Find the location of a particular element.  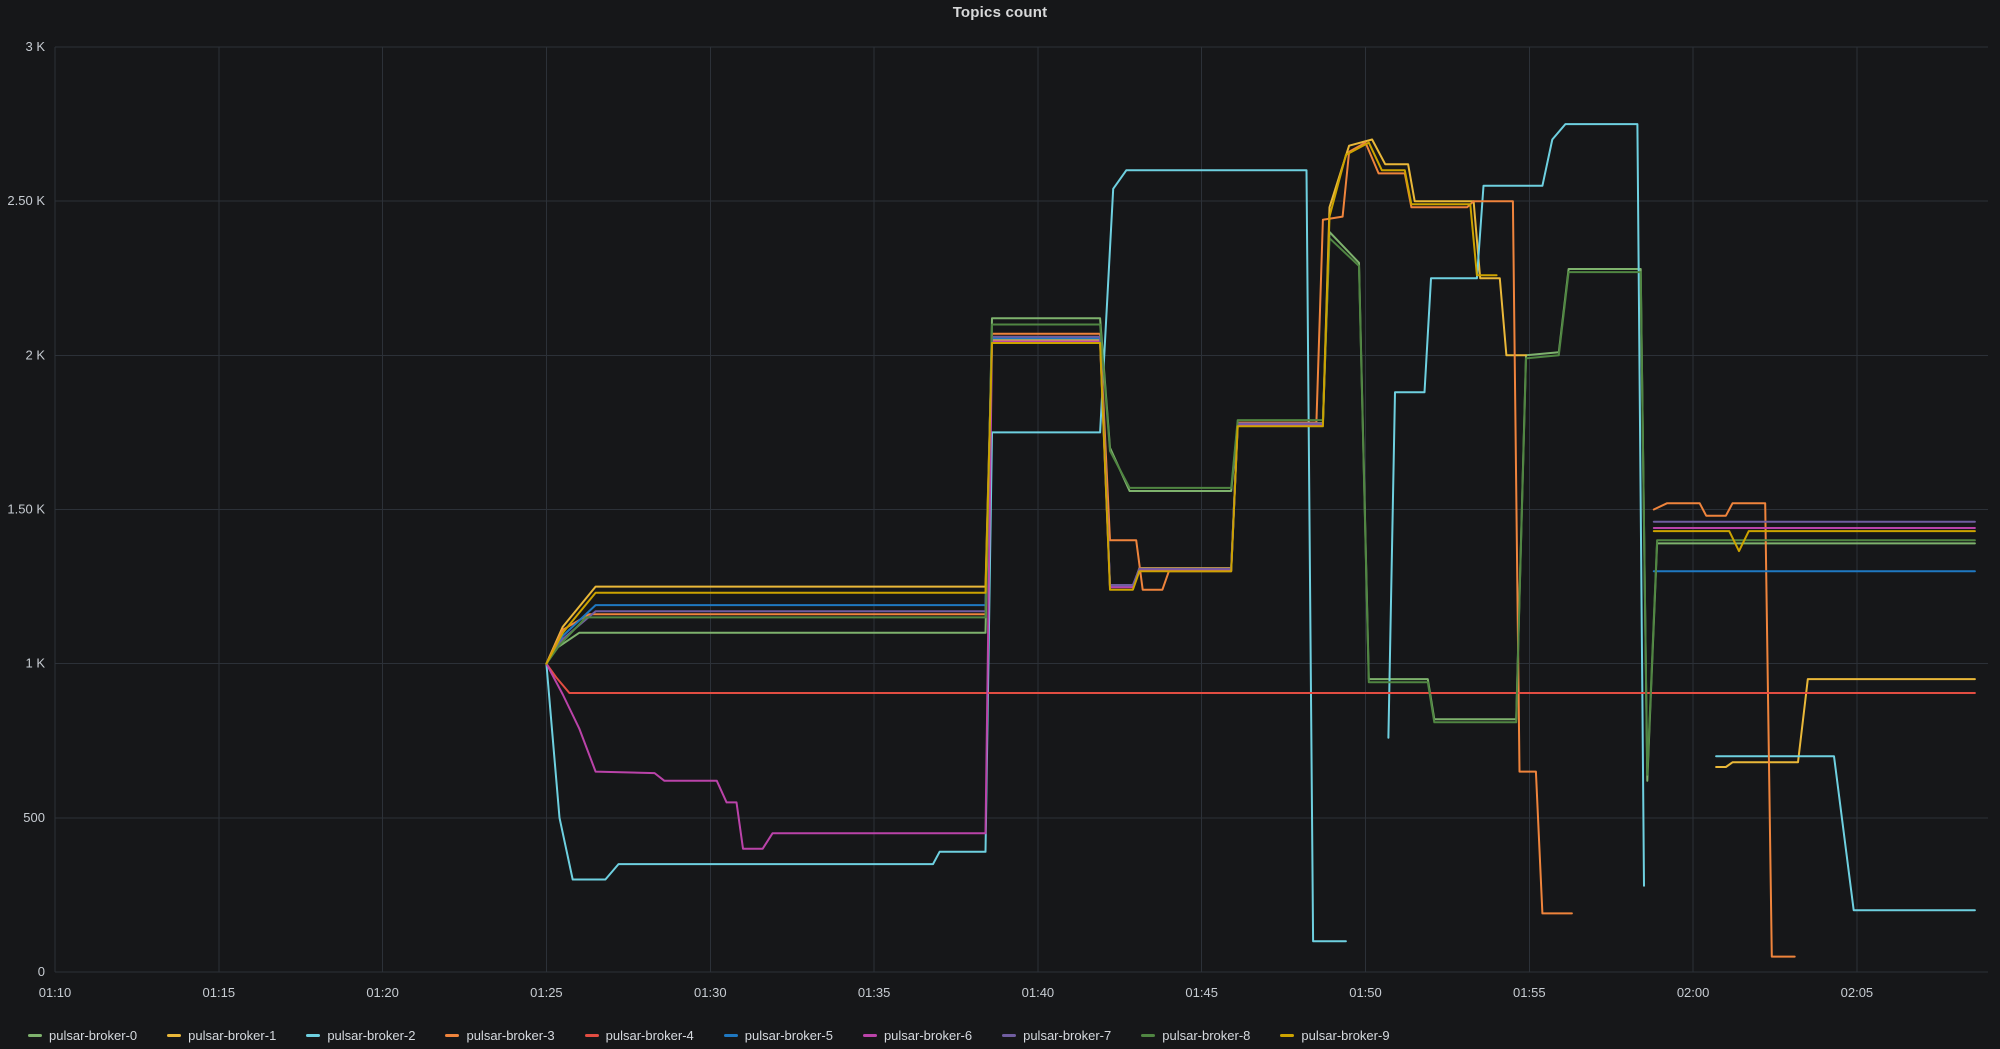

legend-item-pulsar-broker-5: pulsar-broker-5 is located at coordinates (778, 1035).